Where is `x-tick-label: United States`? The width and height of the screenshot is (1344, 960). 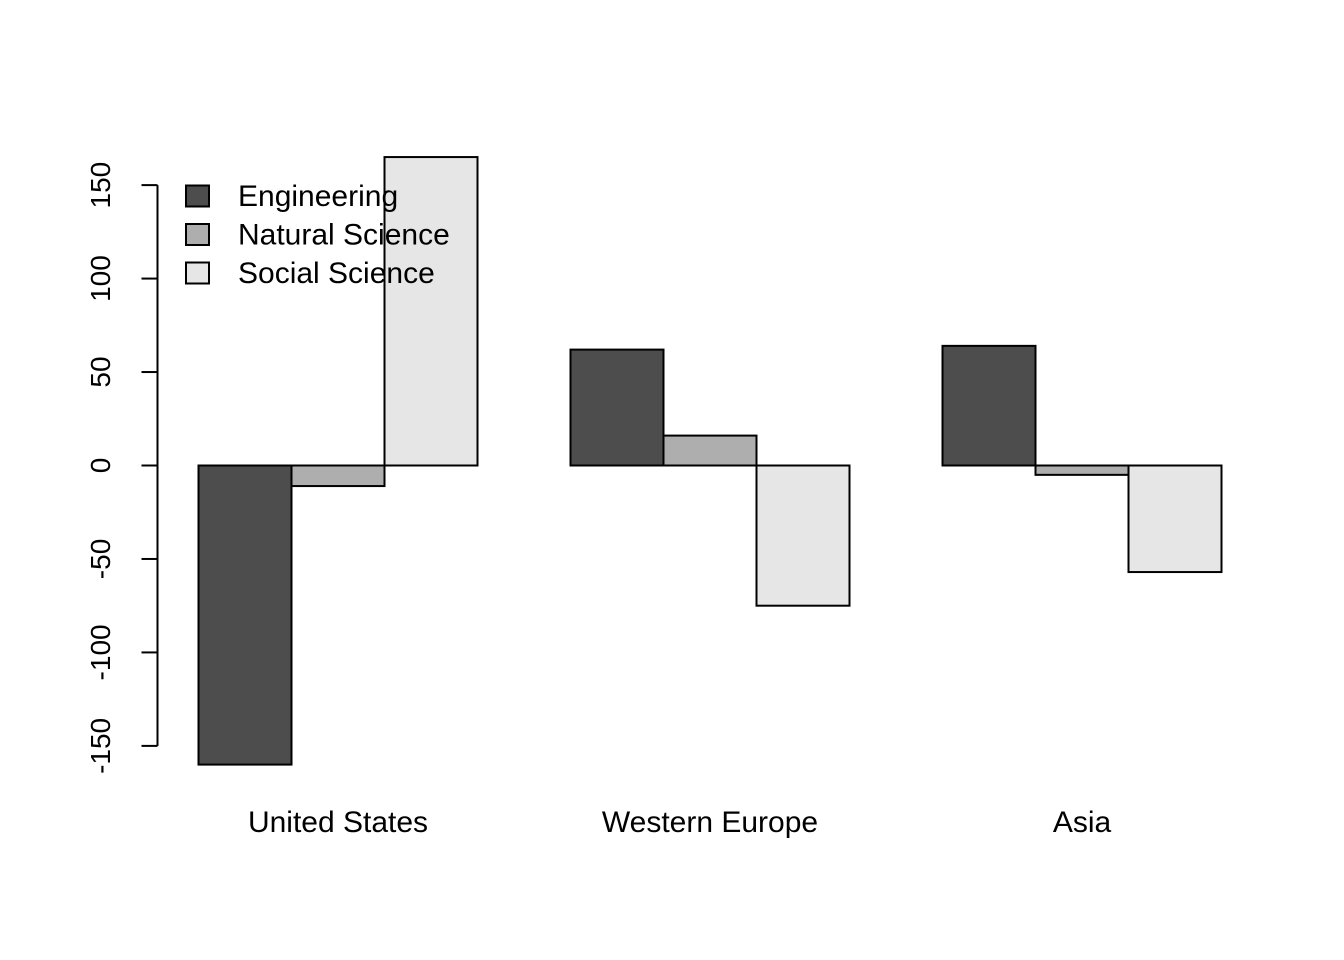
x-tick-label: United States is located at coordinates (338, 822).